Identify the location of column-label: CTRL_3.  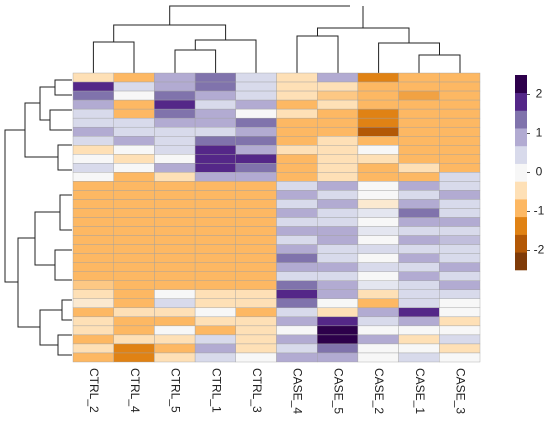
(257, 390).